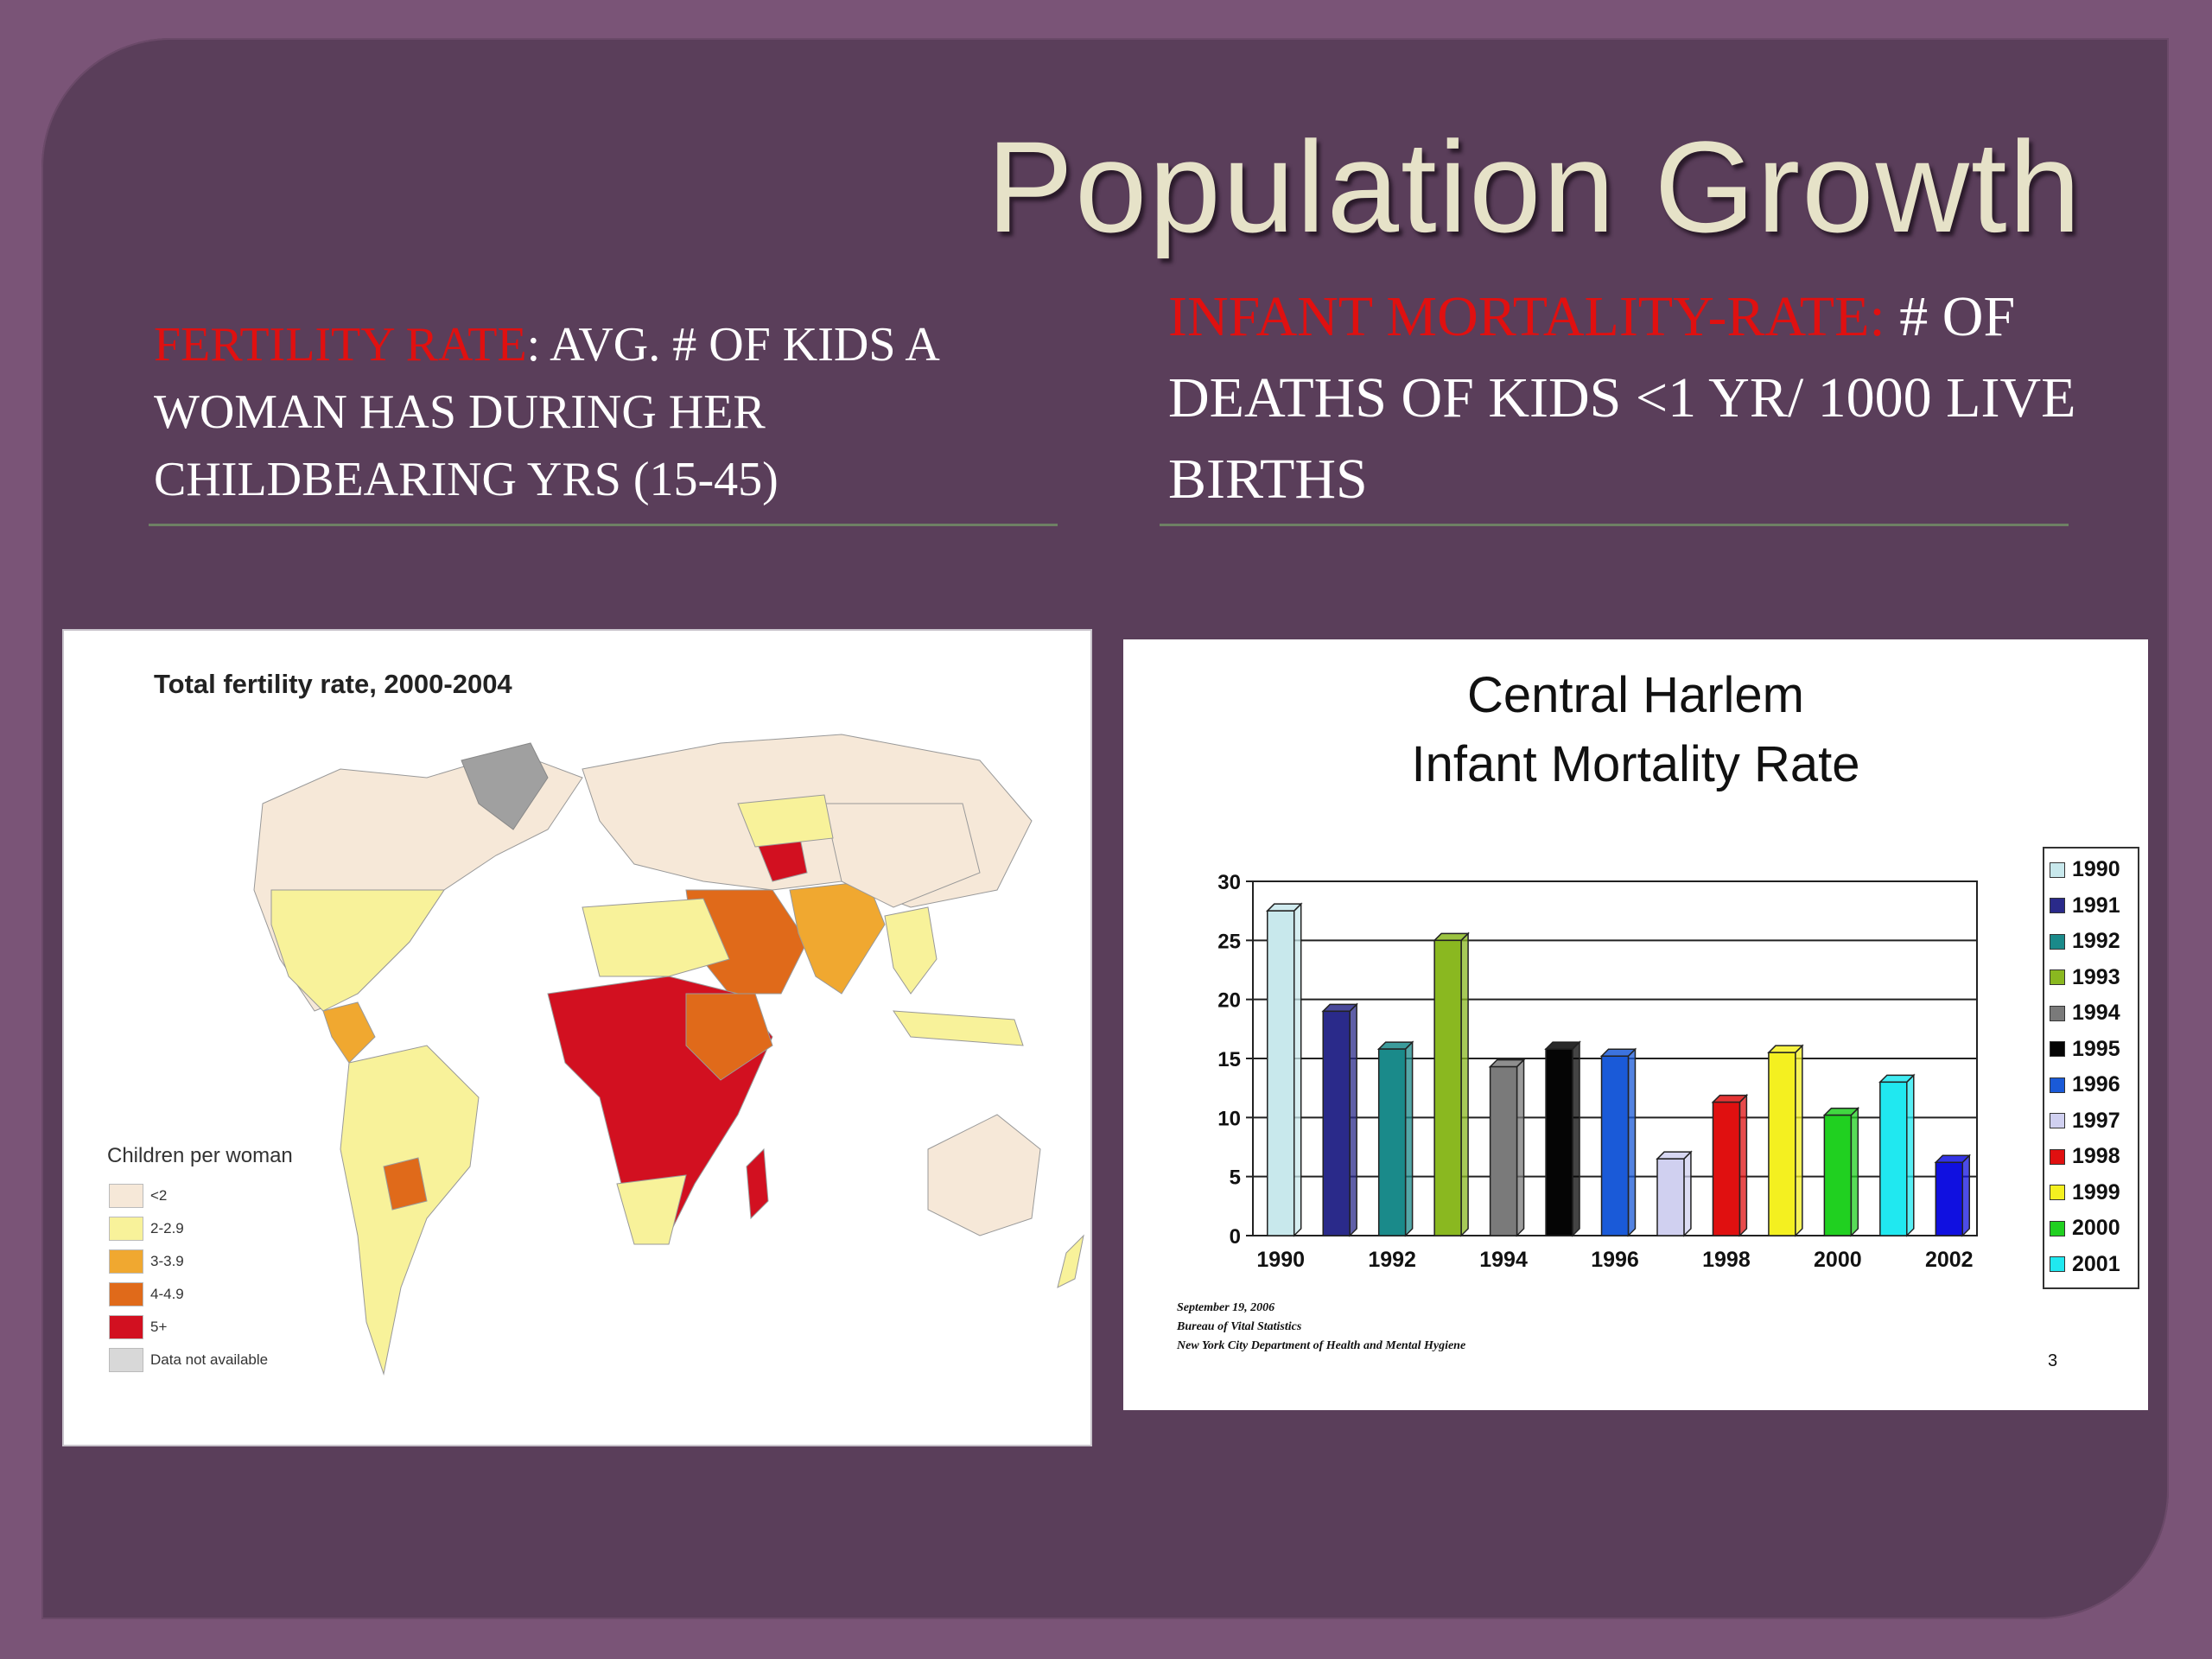 Image resolution: width=2212 pixels, height=1659 pixels. I want to click on x-tick-label: 1992, so click(1392, 1260).